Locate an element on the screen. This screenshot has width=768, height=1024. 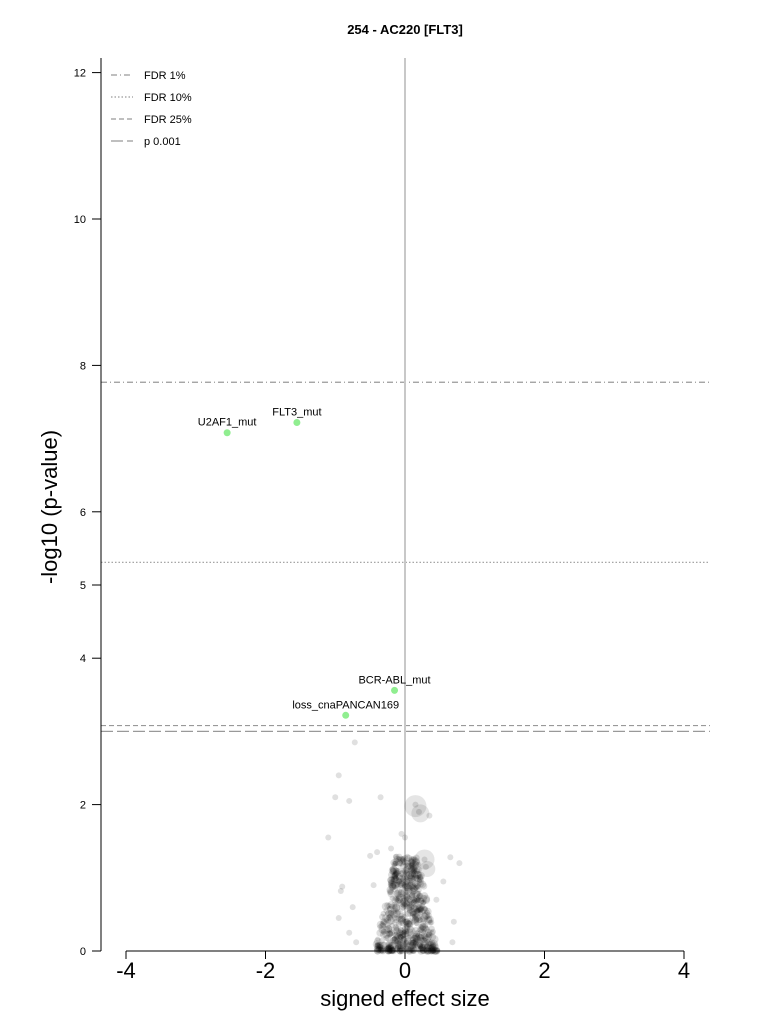
y-tick-label: 0 is located at coordinates (83, 952).